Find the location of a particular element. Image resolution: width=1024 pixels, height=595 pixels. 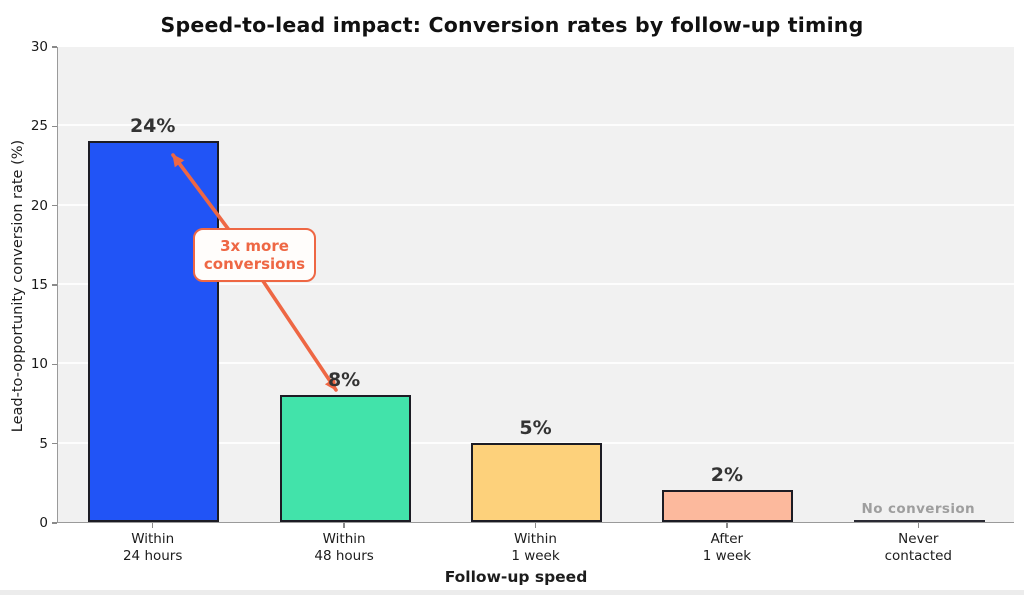

x-tick-mark-within-1-week is located at coordinates (535, 525).